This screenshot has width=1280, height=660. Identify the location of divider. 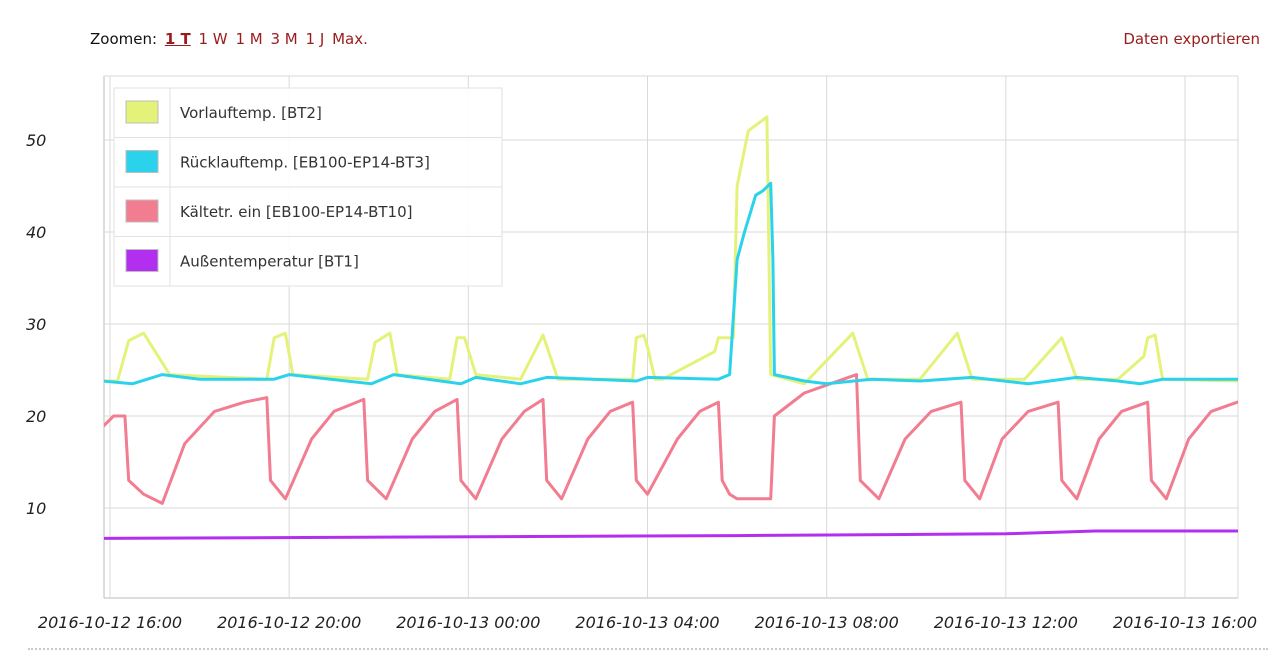
(648, 649).